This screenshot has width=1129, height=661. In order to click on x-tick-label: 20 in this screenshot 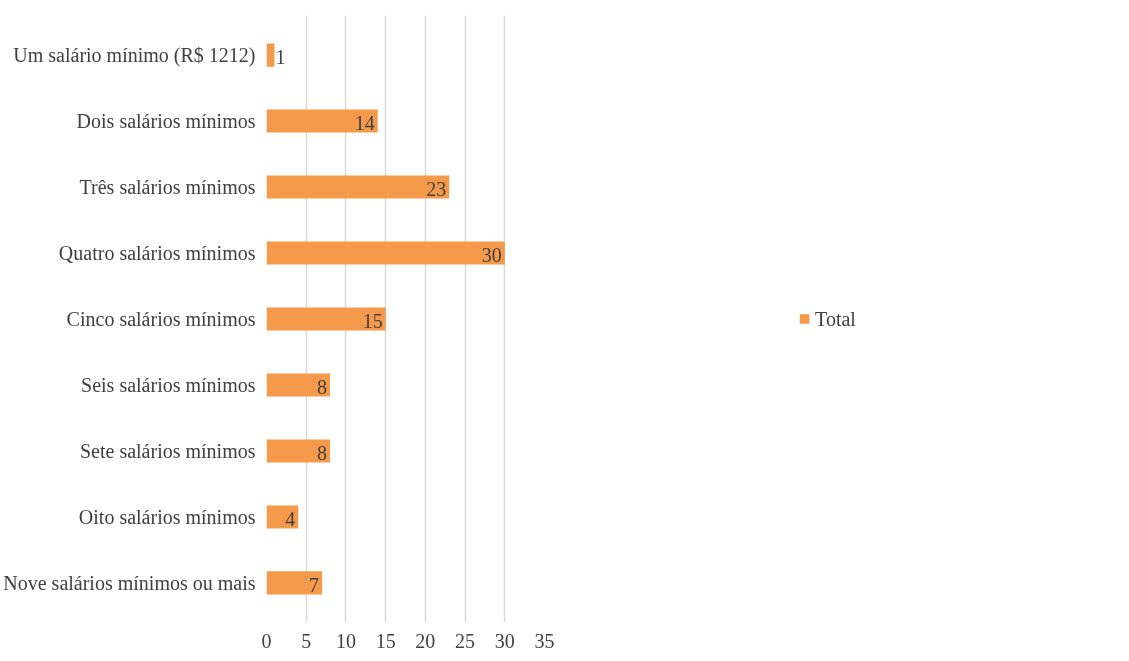, I will do `click(425, 640)`.